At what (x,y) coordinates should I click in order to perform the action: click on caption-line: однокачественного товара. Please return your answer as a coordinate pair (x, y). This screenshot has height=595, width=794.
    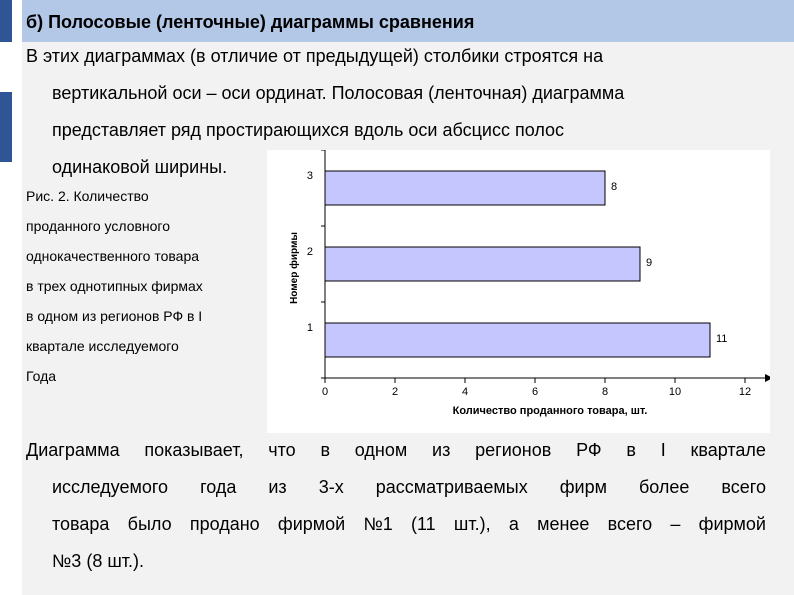
    Looking at the image, I should click on (113, 256).